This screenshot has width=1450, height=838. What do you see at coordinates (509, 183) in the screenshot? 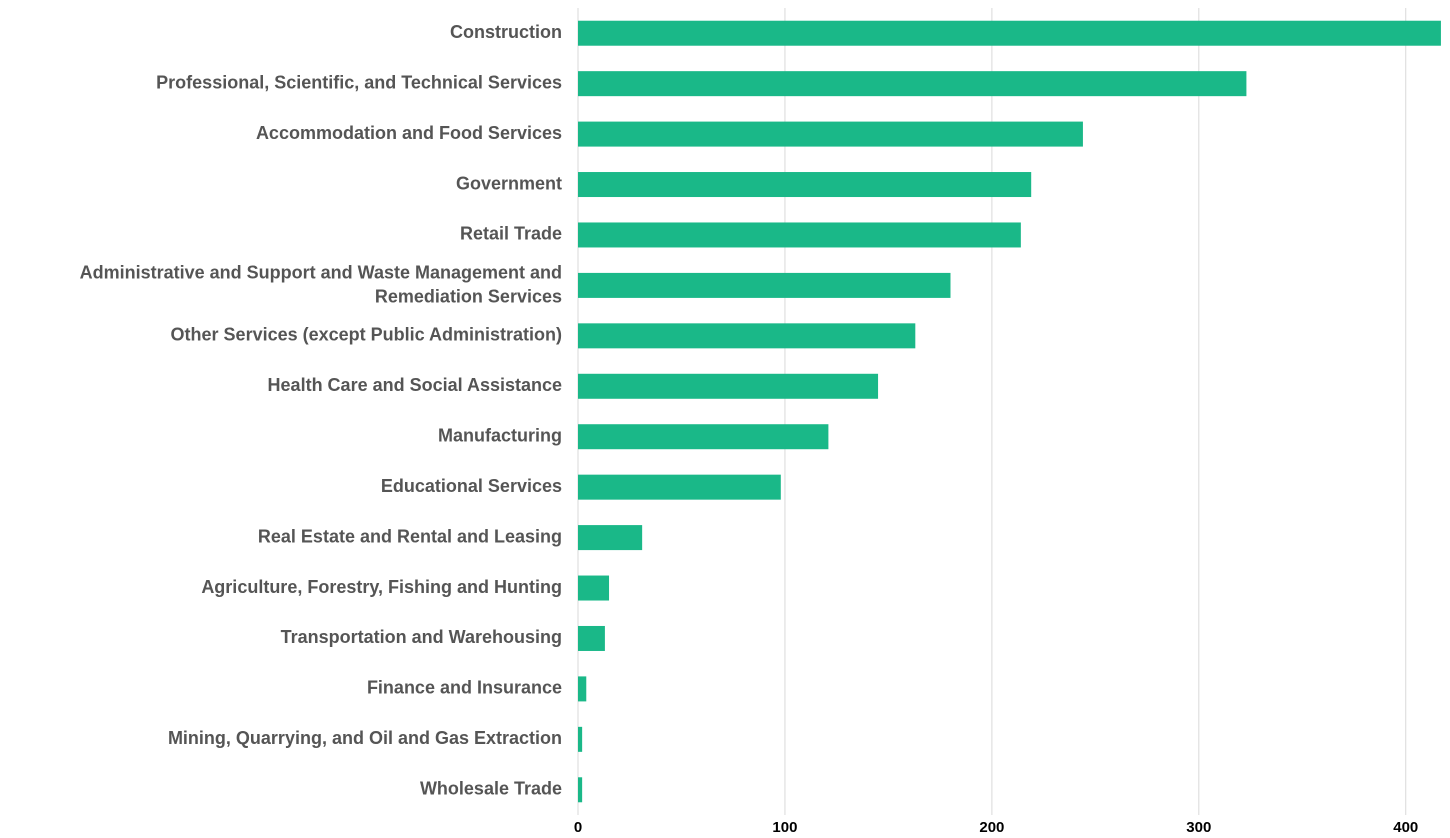
I see `y-tick-label: Government` at bounding box center [509, 183].